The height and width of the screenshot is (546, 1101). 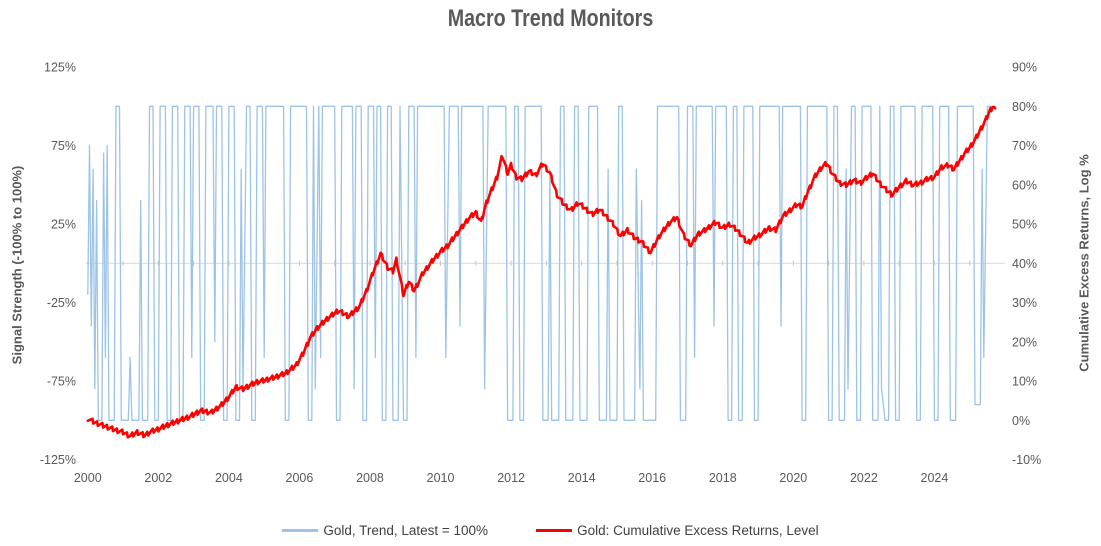 What do you see at coordinates (582, 478) in the screenshot?
I see `x-axis-tick-label: 2014` at bounding box center [582, 478].